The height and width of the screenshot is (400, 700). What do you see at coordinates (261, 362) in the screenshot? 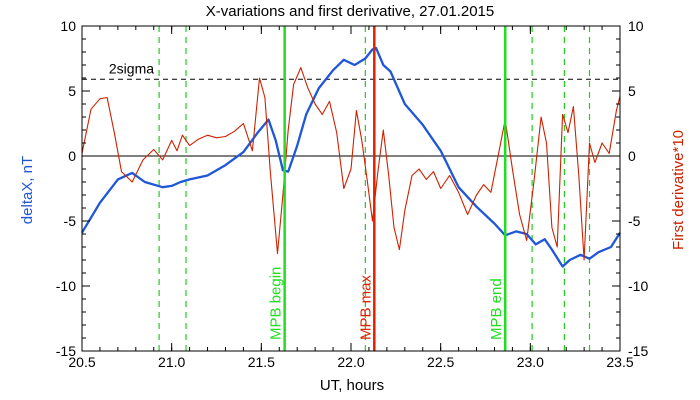
I see `x-tick-label-2: 21.5` at bounding box center [261, 362].